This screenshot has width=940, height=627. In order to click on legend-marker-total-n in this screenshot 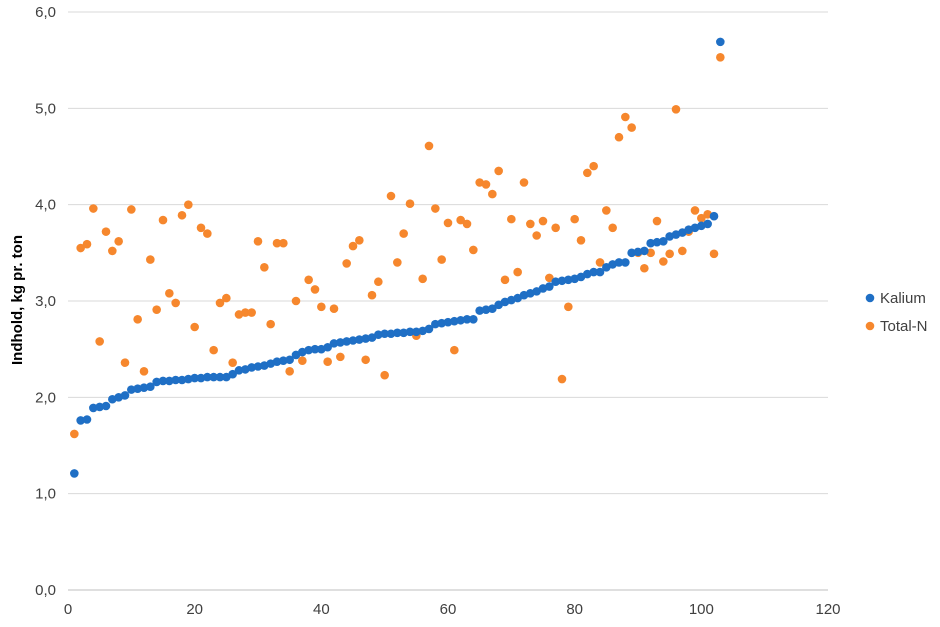, I will do `click(870, 326)`.